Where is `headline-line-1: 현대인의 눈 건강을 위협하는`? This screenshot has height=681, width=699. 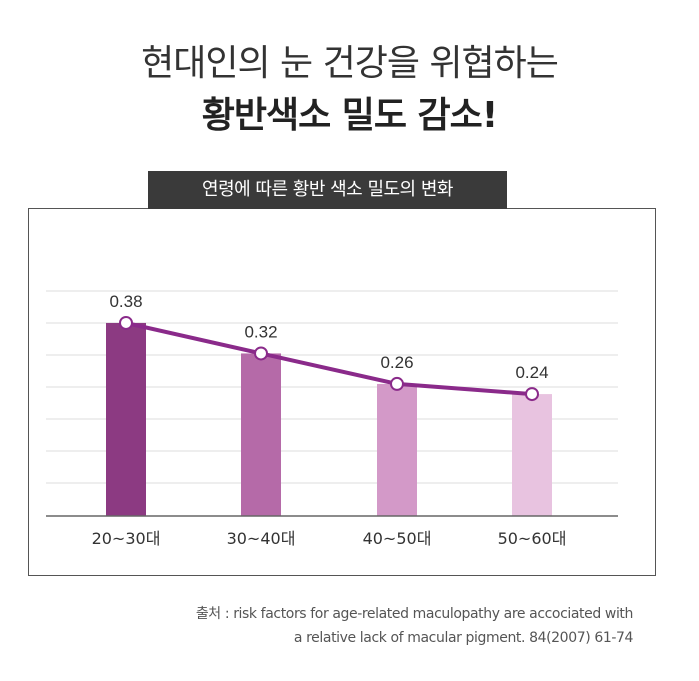
headline-line-1: 현대인의 눈 건강을 위협하는 is located at coordinates (350, 63).